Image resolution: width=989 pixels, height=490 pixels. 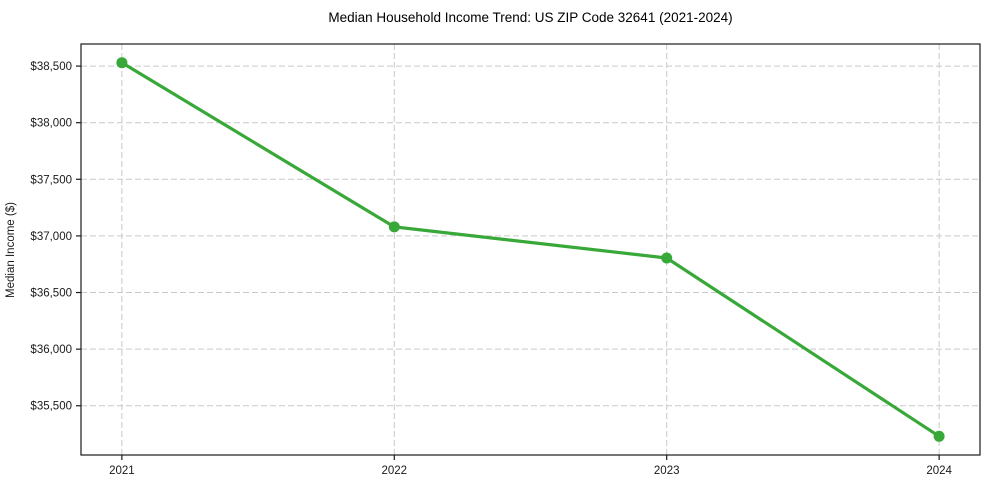 I want to click on y-tick-label: $35,500, so click(x=51, y=407).